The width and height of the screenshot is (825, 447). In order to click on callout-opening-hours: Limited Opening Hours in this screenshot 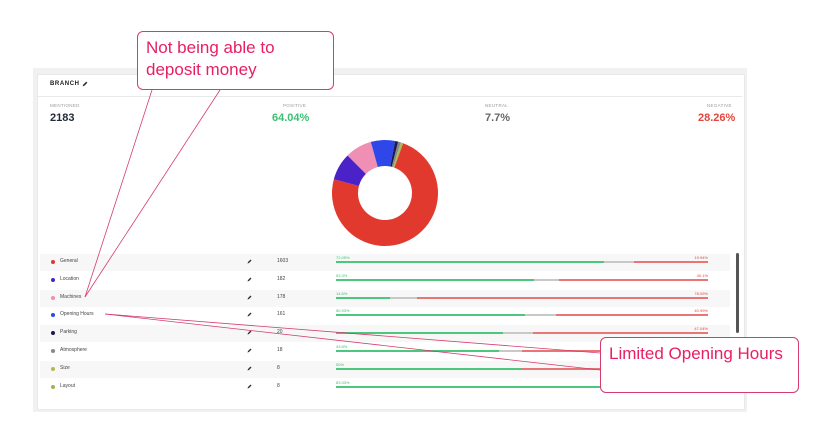, I will do `click(699, 365)`.